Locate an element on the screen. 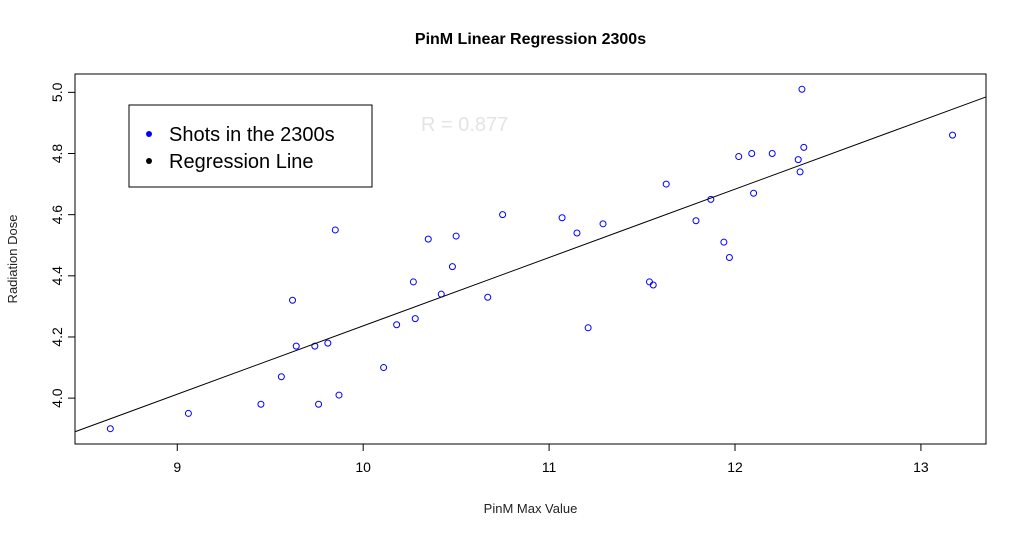  legend-marker-shots is located at coordinates (149, 134).